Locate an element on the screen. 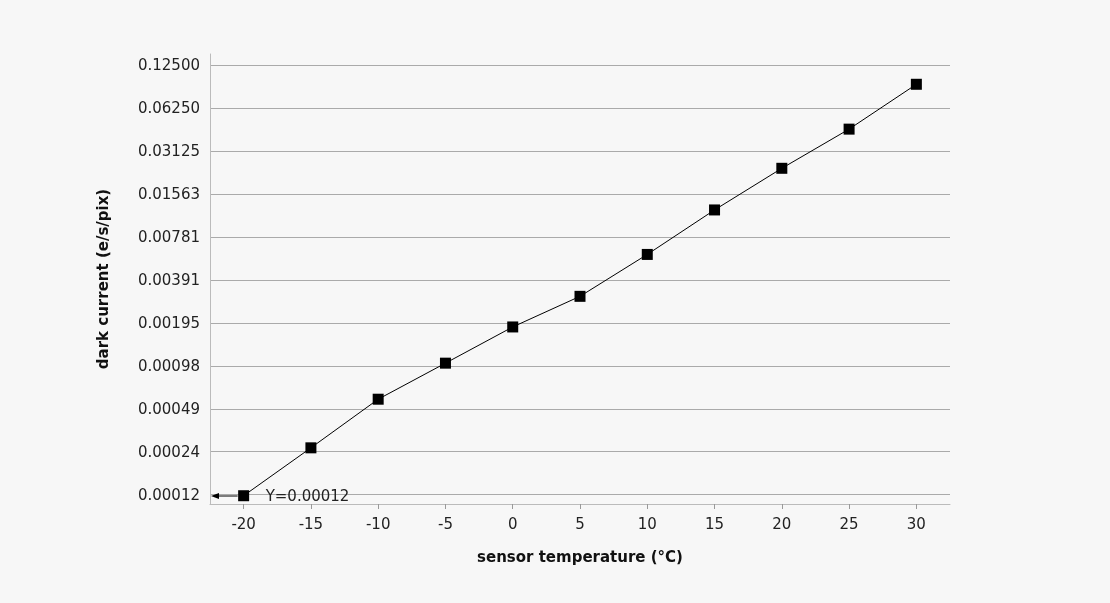  y-tick-label: 0.06250 is located at coordinates (168, 108).